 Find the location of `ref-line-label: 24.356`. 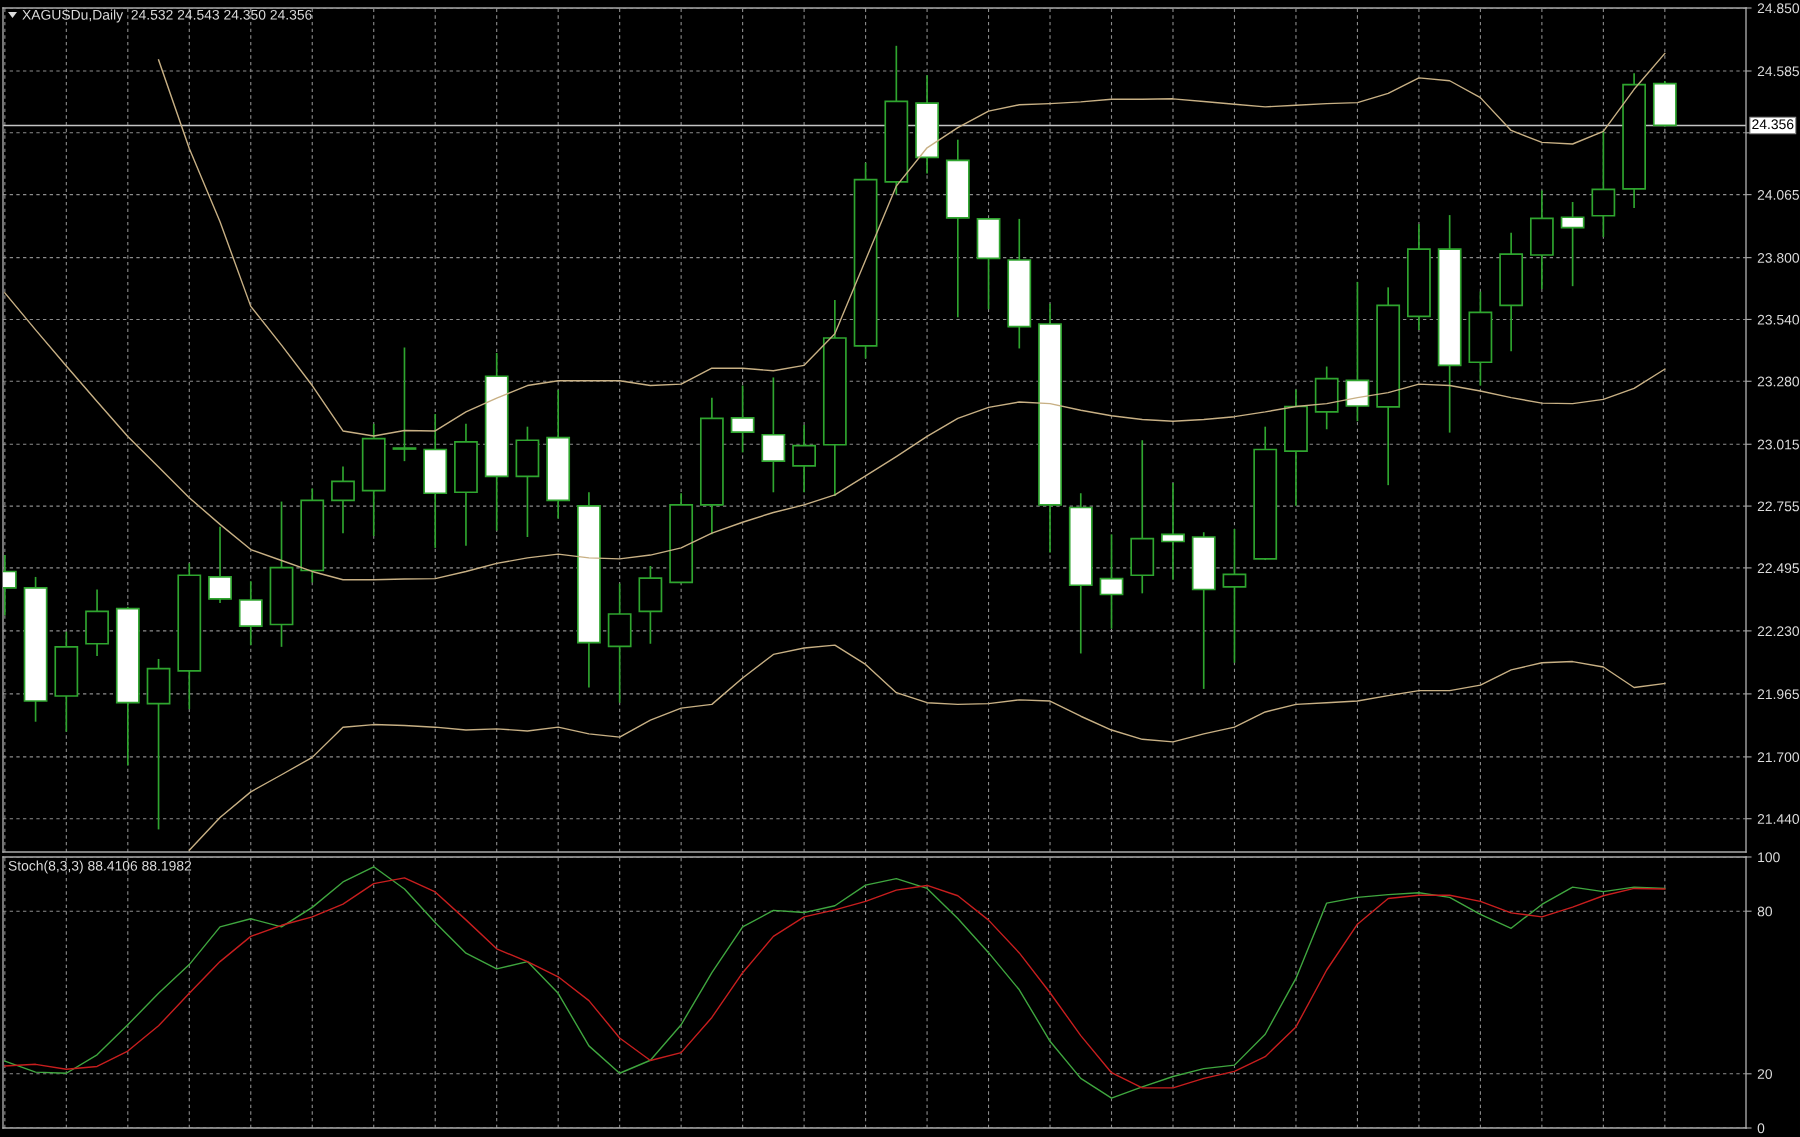

ref-line-label: 24.356 is located at coordinates (1773, 124).